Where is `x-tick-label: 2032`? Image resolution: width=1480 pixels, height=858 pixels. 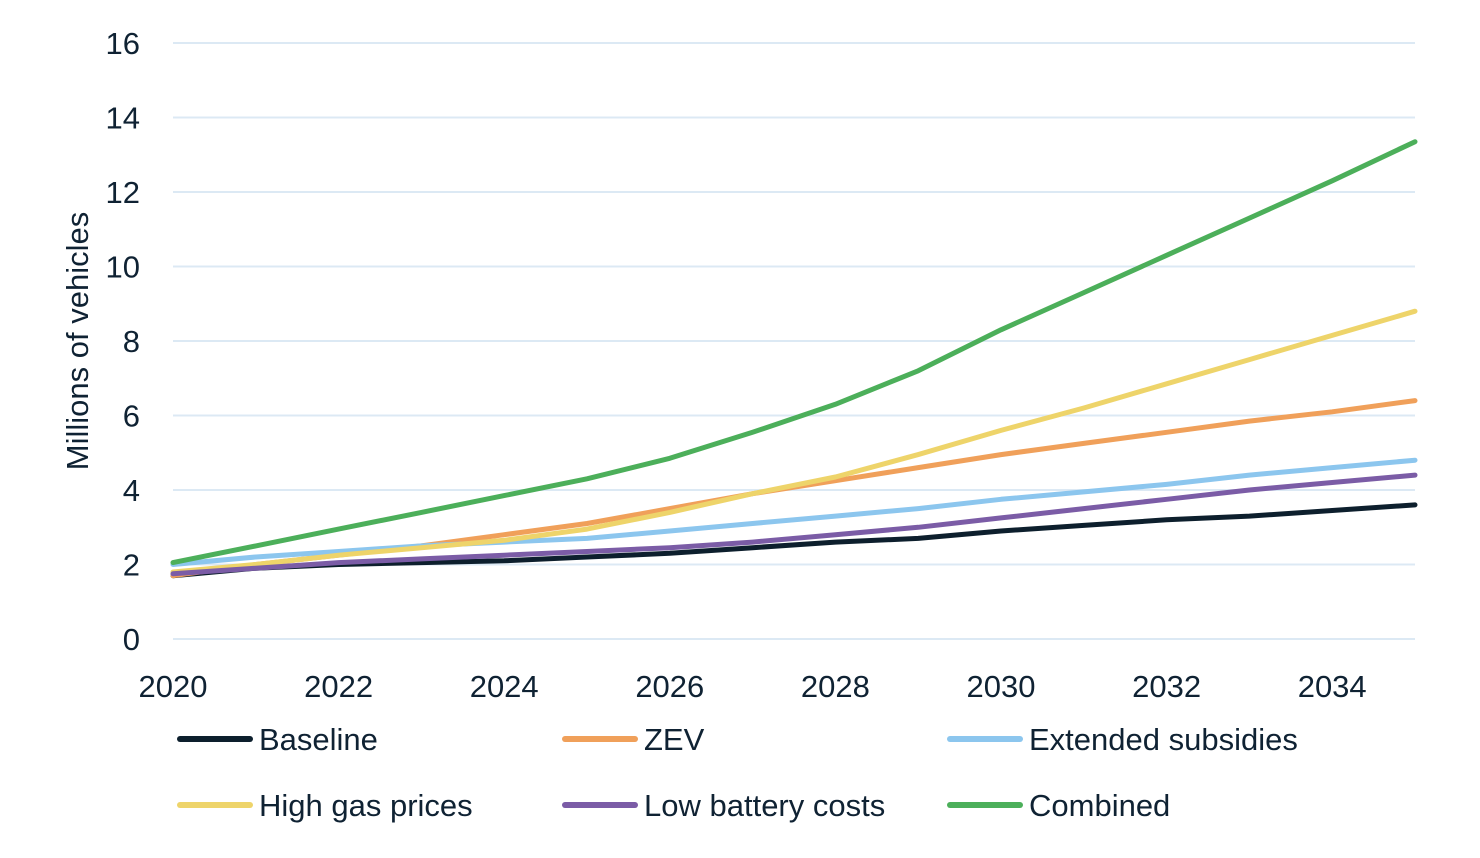 x-tick-label: 2032 is located at coordinates (1166, 686).